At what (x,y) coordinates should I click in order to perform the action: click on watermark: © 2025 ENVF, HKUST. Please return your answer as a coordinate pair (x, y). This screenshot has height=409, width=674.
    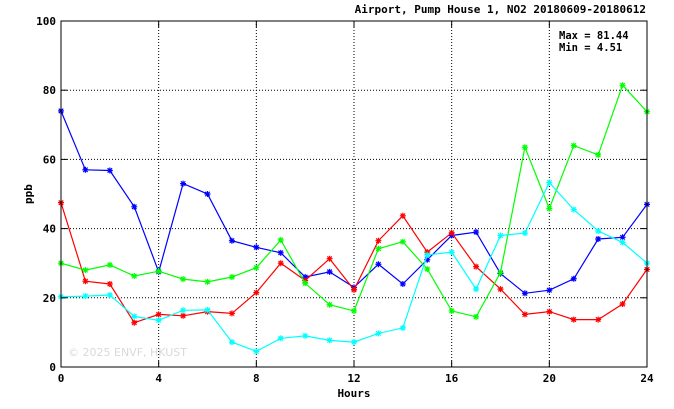
    Looking at the image, I should click on (127, 352).